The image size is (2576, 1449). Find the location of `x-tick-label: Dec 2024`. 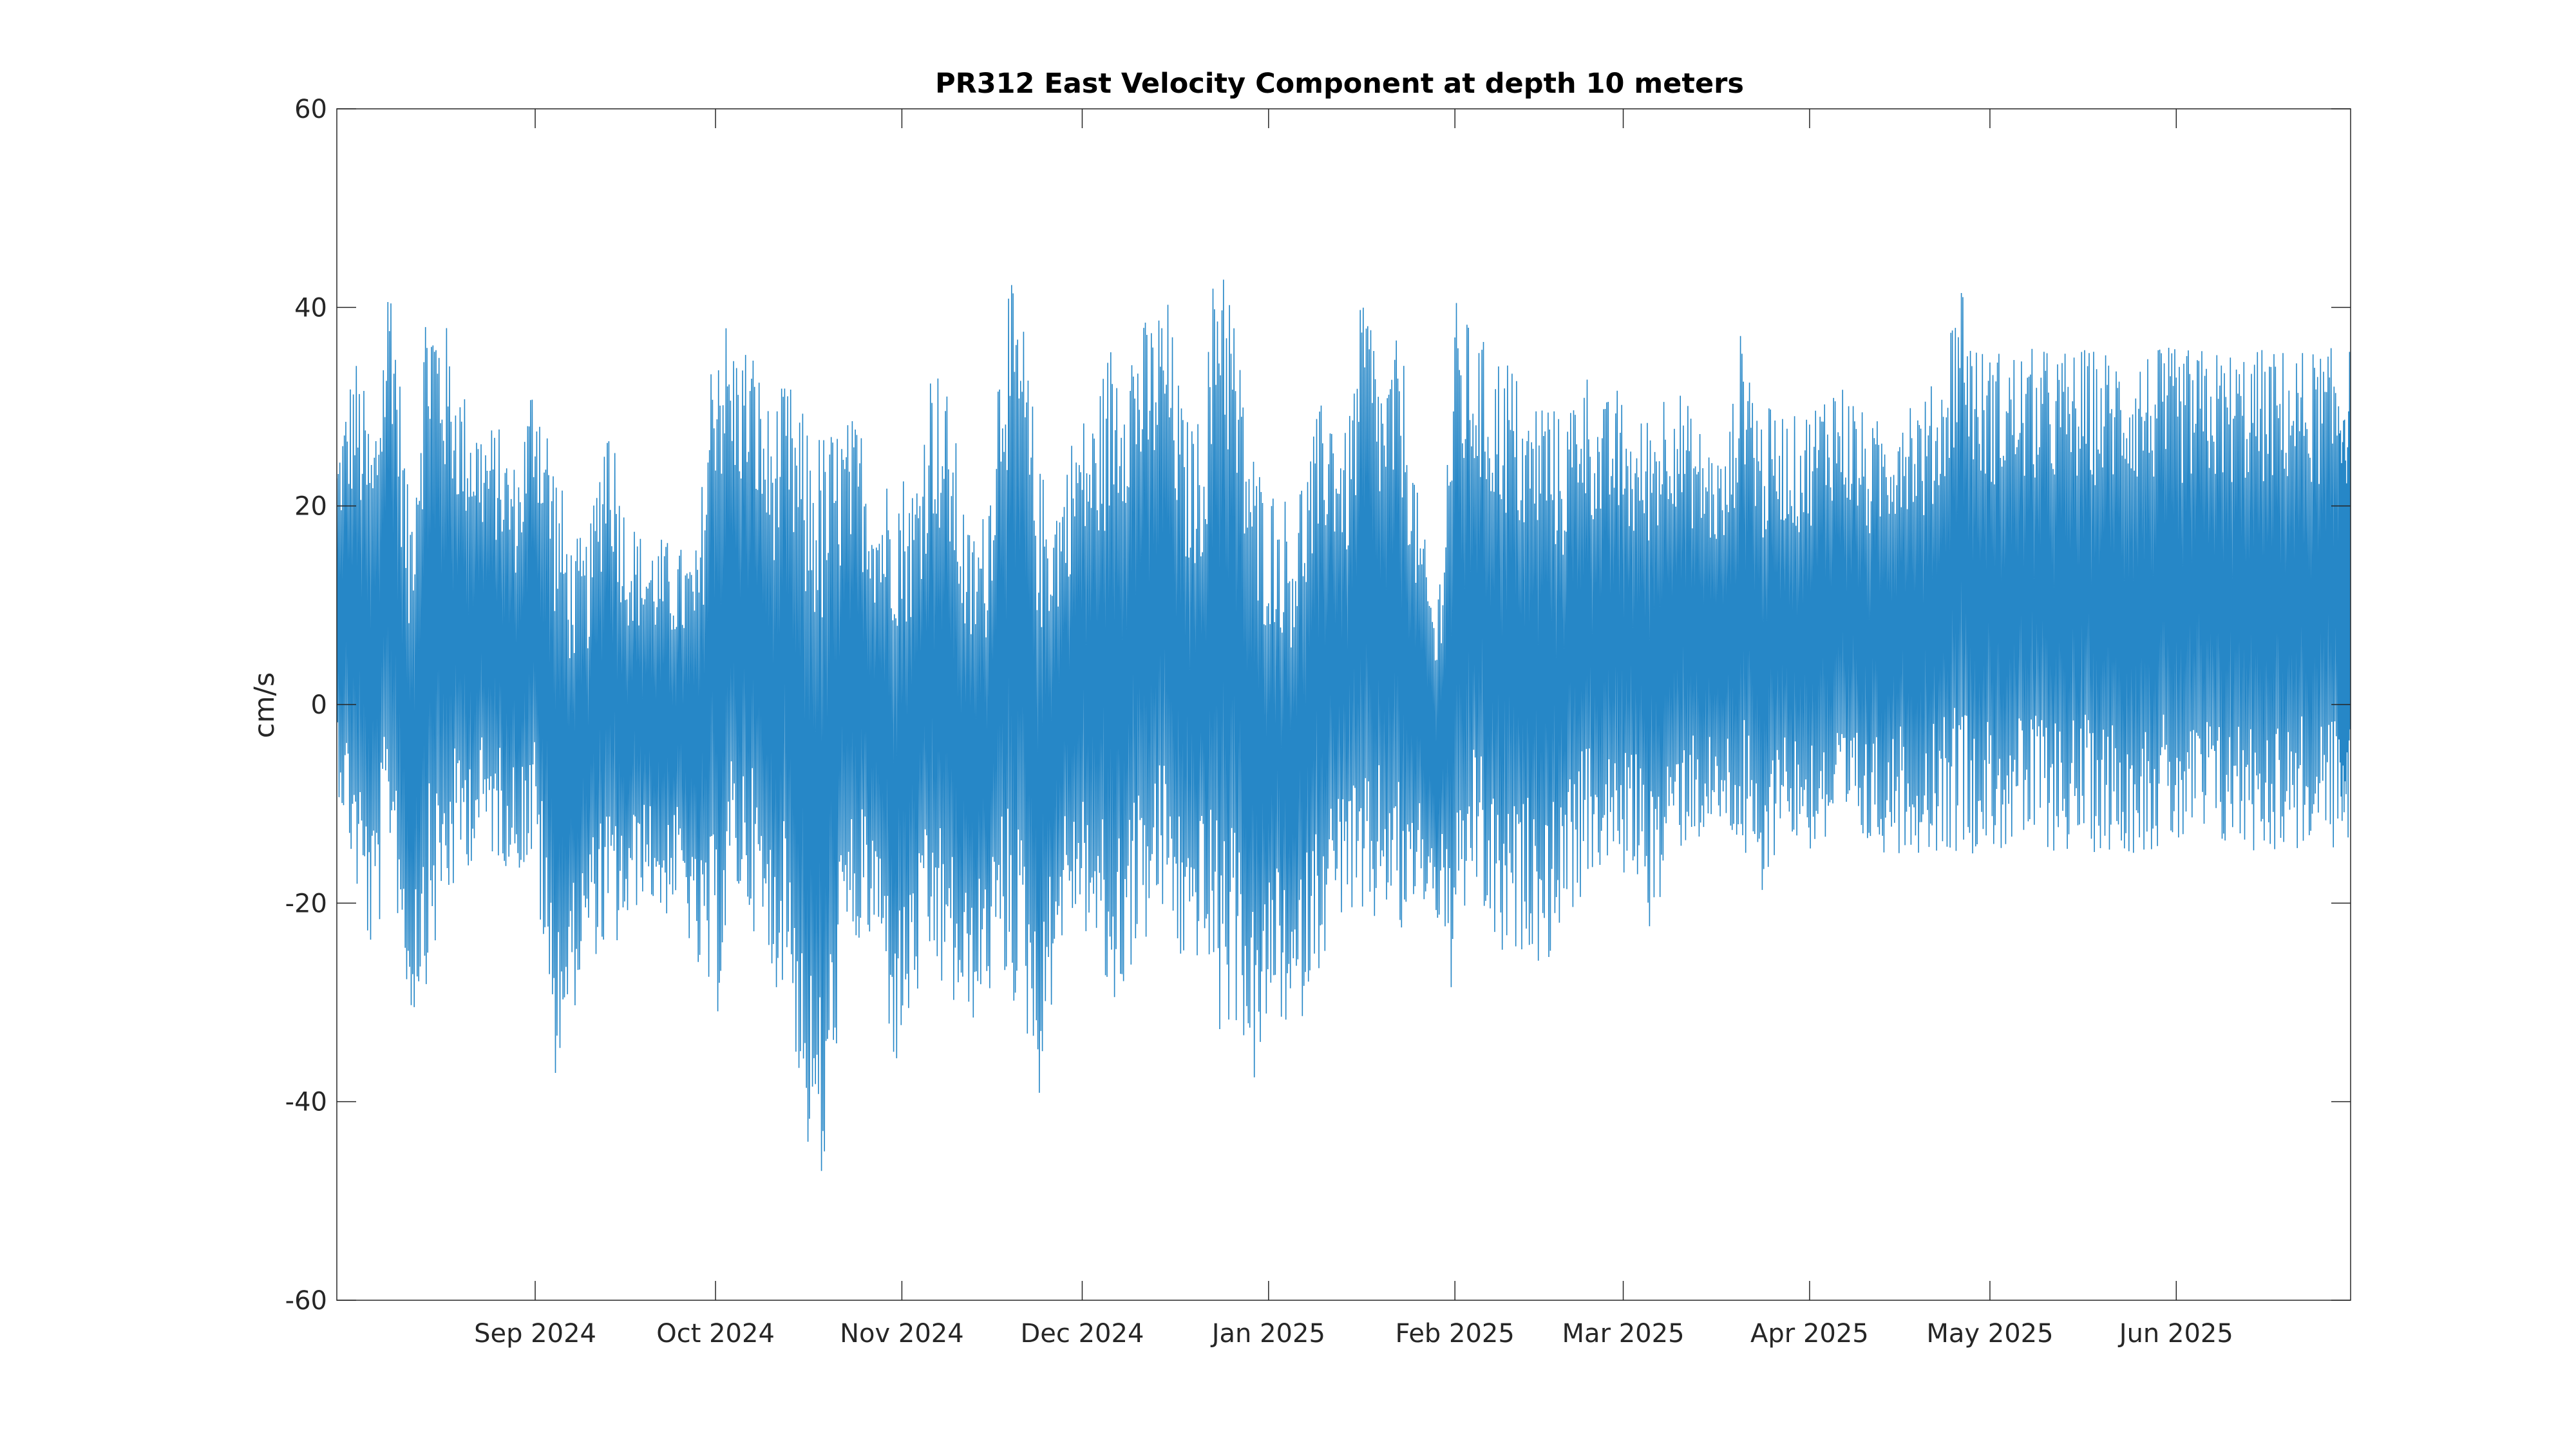

x-tick-label: Dec 2024 is located at coordinates (1082, 1334).